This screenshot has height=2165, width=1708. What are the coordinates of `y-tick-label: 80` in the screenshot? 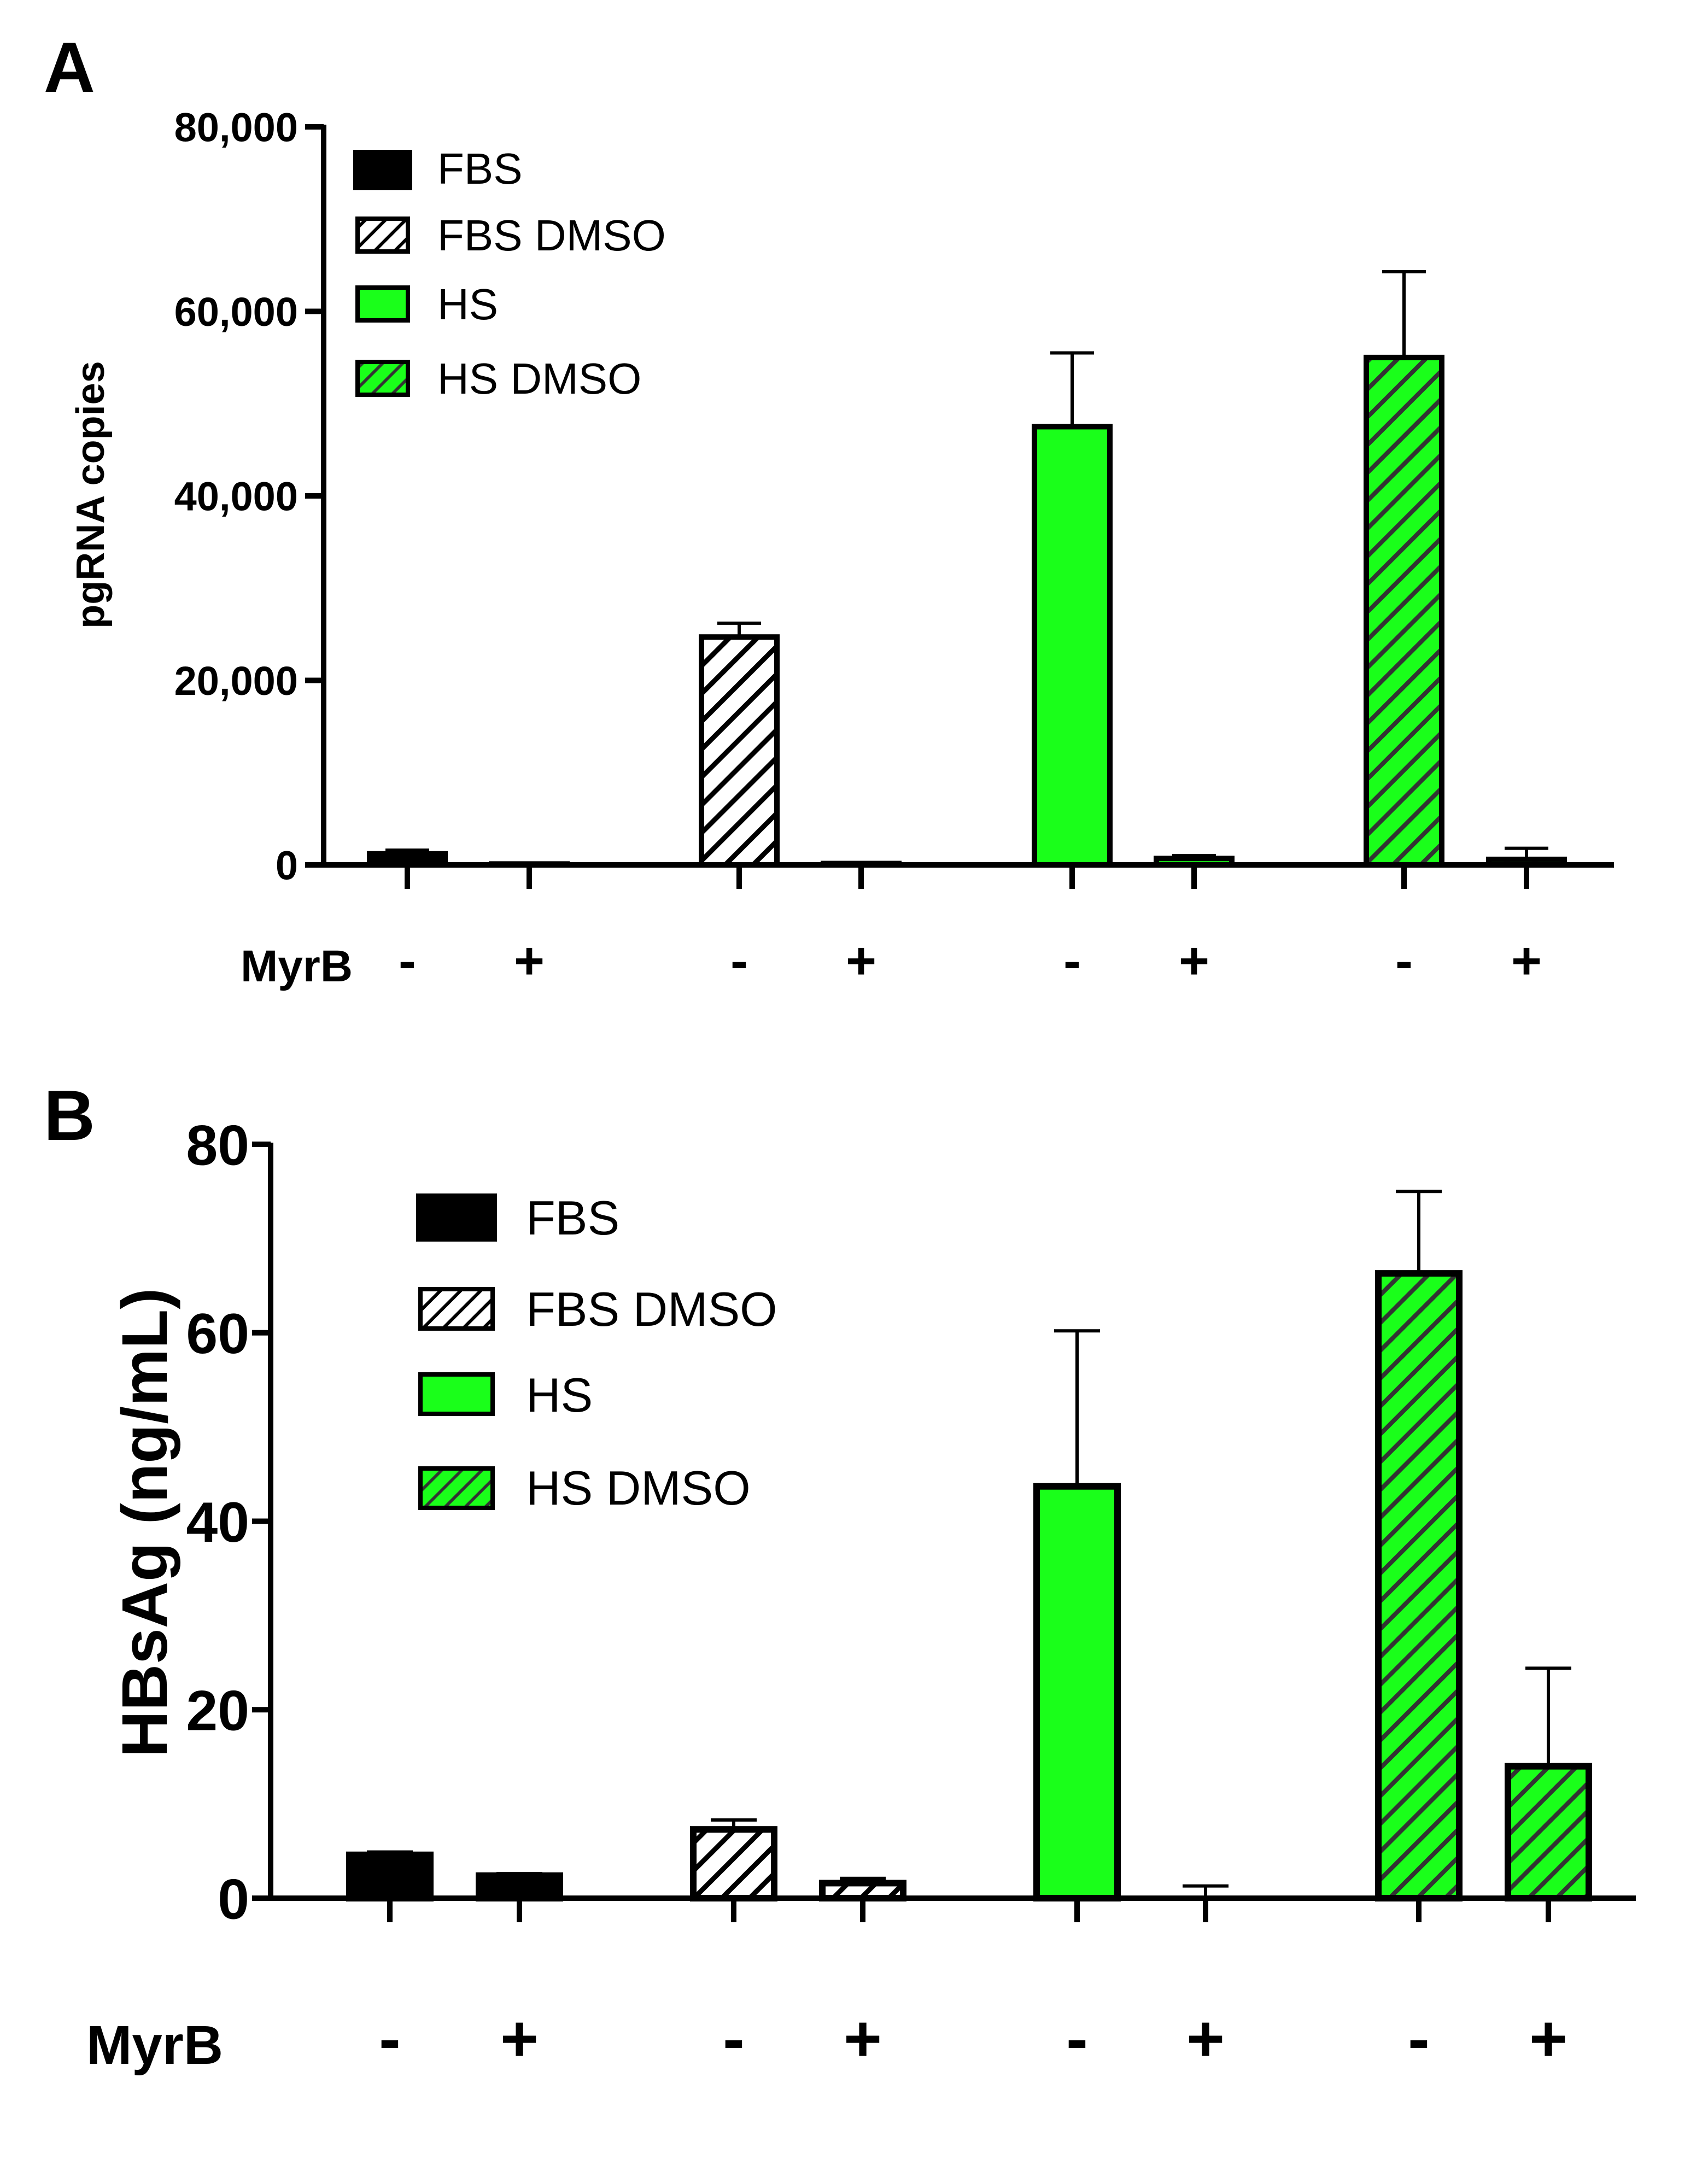 It's located at (217, 1145).